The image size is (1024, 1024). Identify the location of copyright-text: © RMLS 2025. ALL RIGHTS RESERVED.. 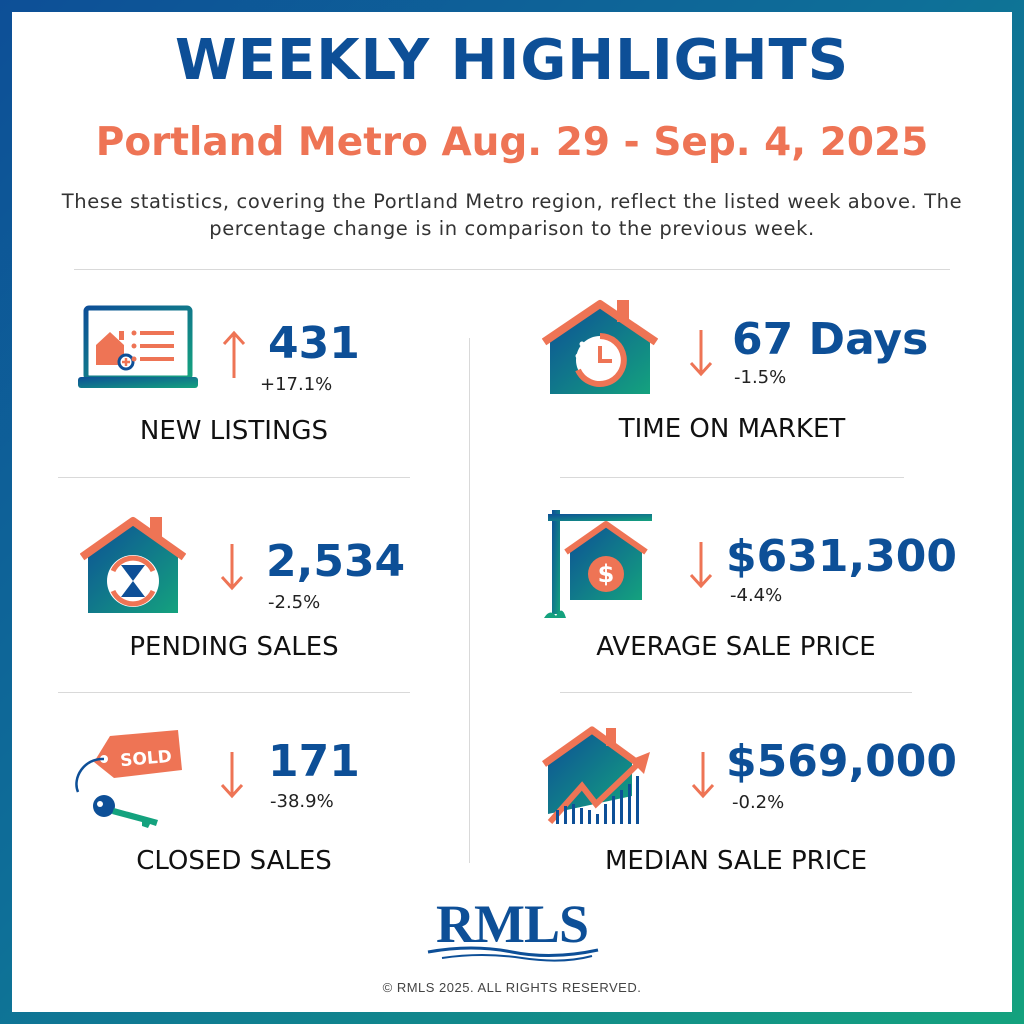
(512, 987).